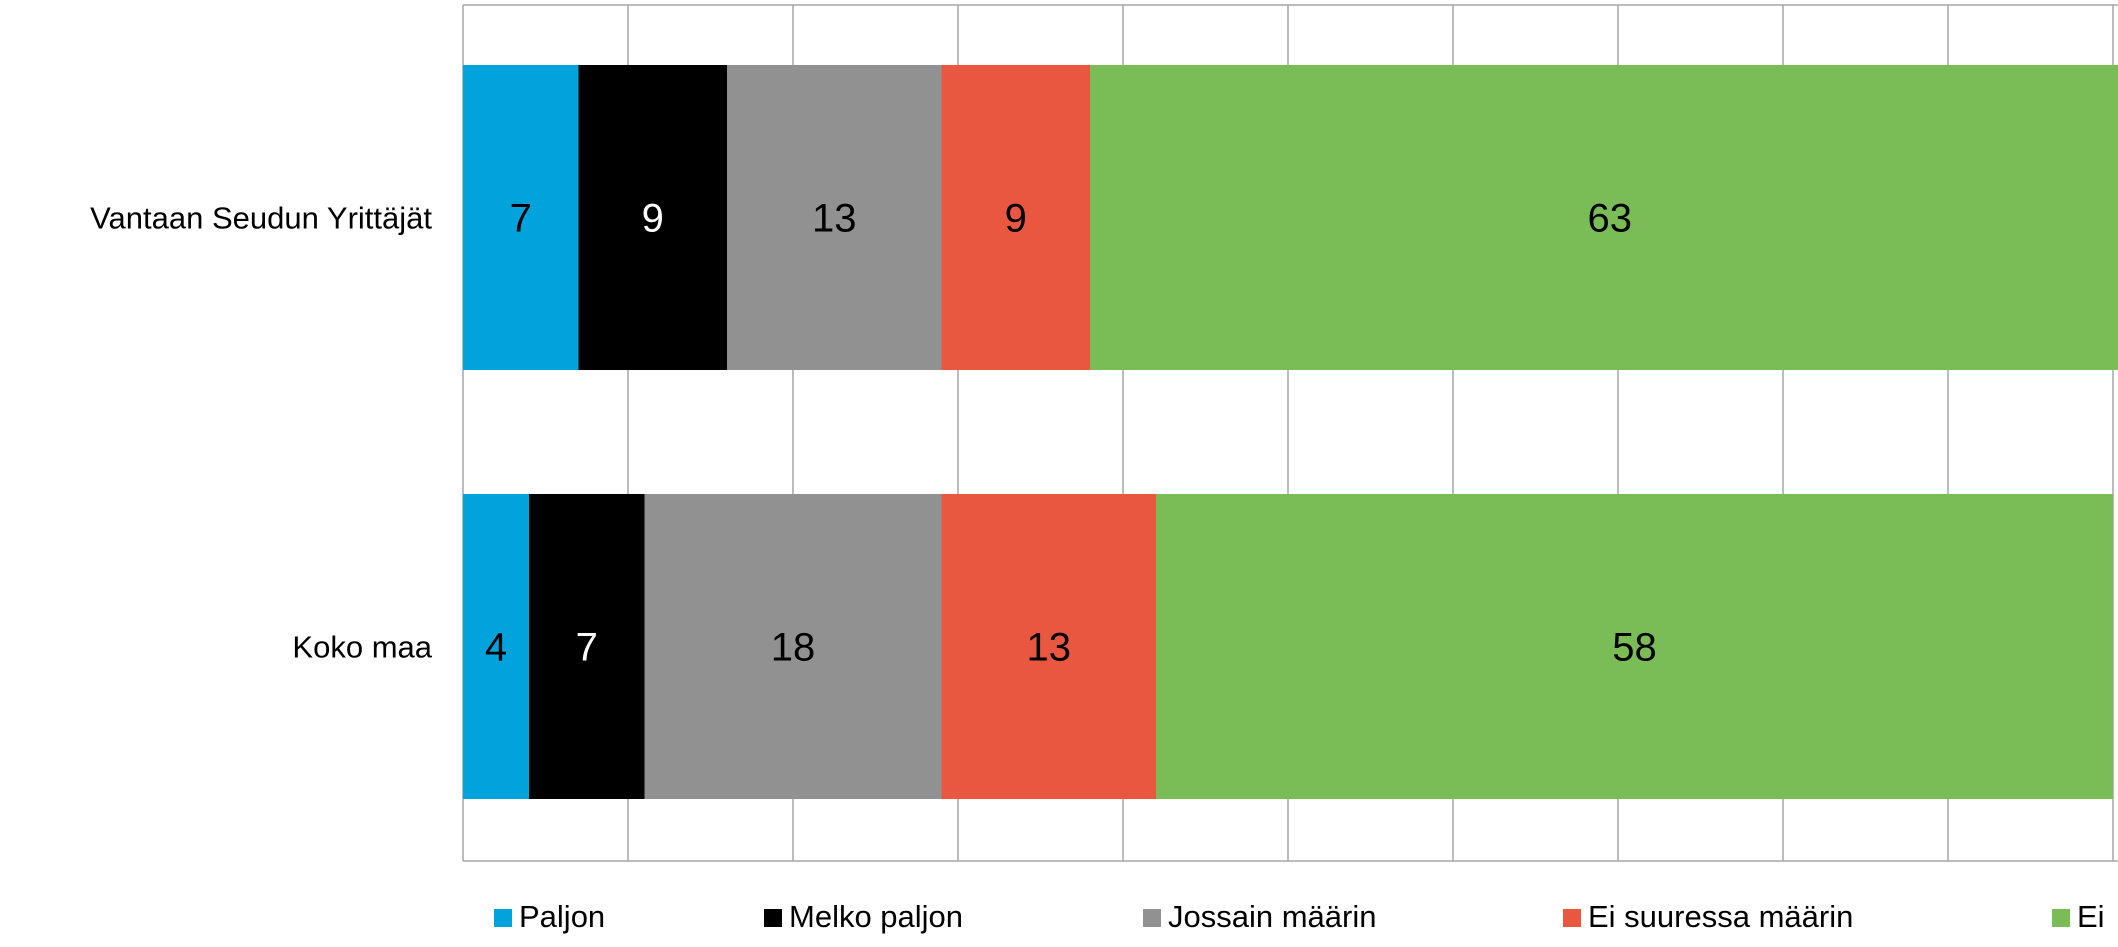  Describe the element at coordinates (876, 916) in the screenshot. I see `legend-label: Melko paljon` at that location.